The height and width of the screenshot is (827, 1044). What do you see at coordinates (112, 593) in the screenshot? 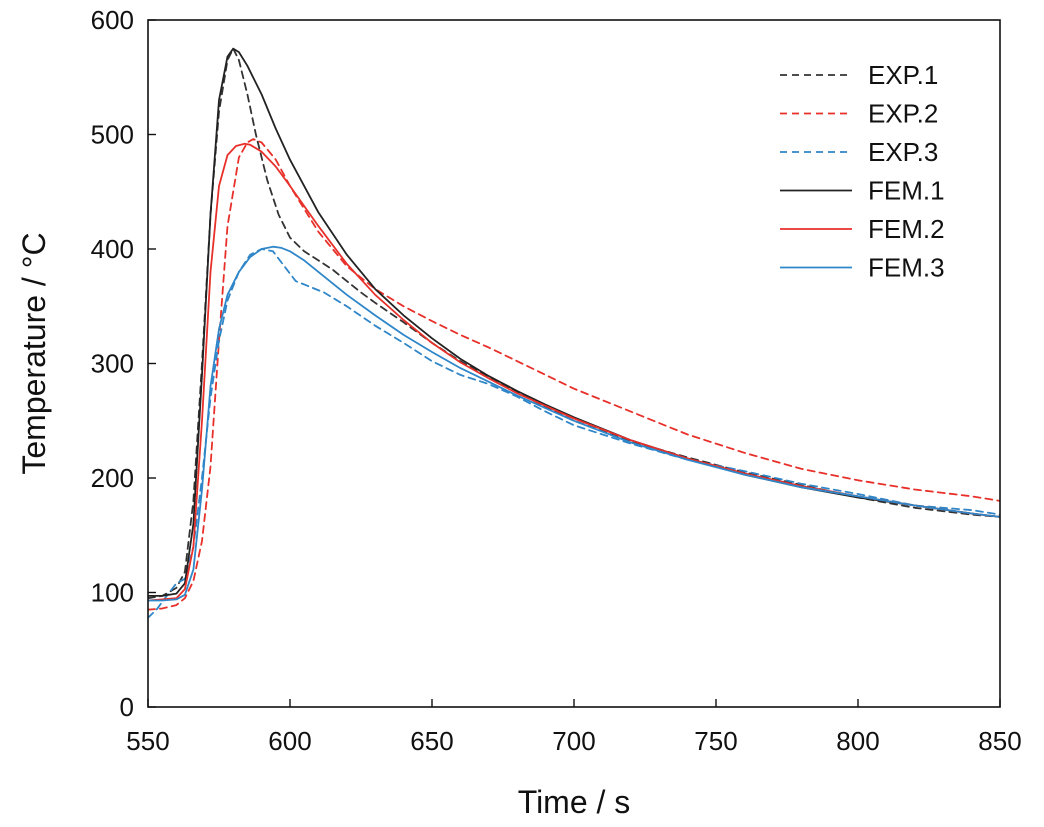
I see `y-tick-label: 100` at bounding box center [112, 593].